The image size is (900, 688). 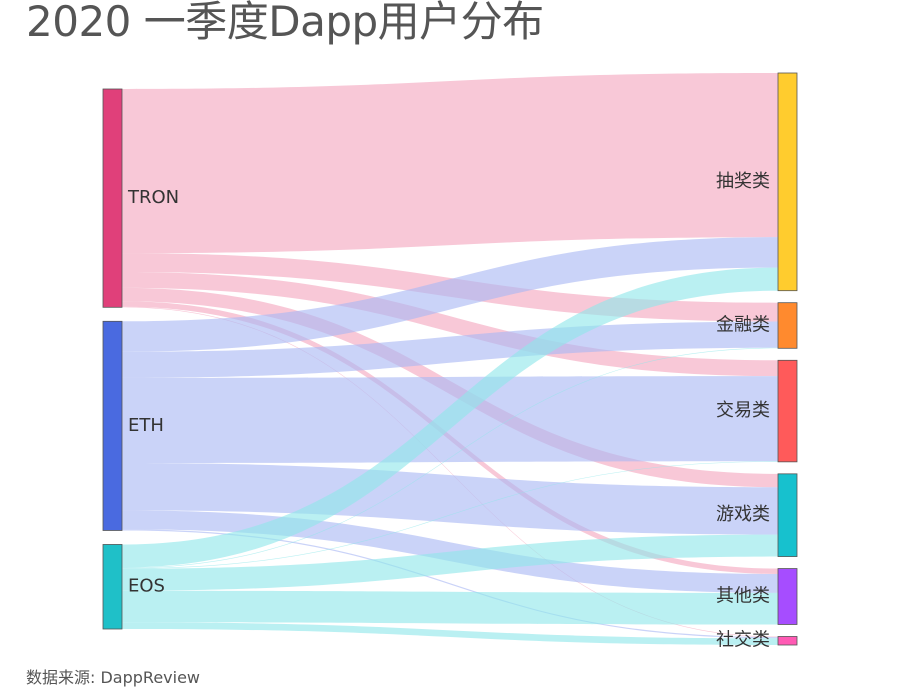 I want to click on target-label-1: 金融类, so click(x=743, y=324).